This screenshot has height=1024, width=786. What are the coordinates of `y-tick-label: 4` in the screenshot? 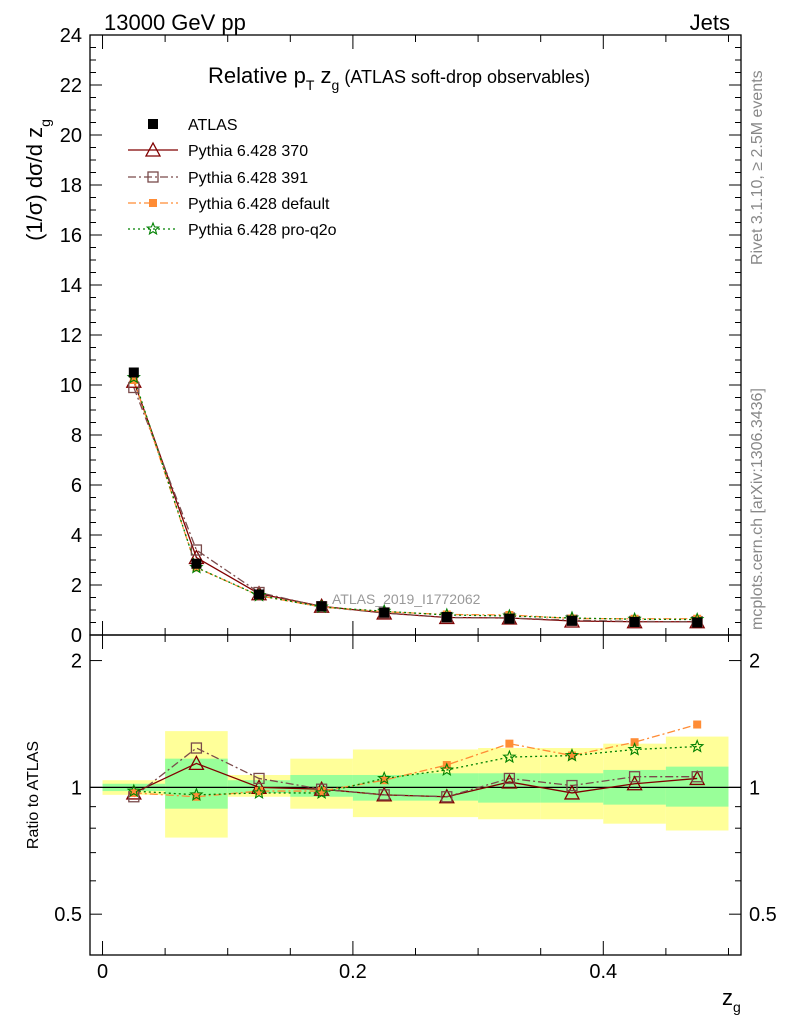 It's located at (76, 536).